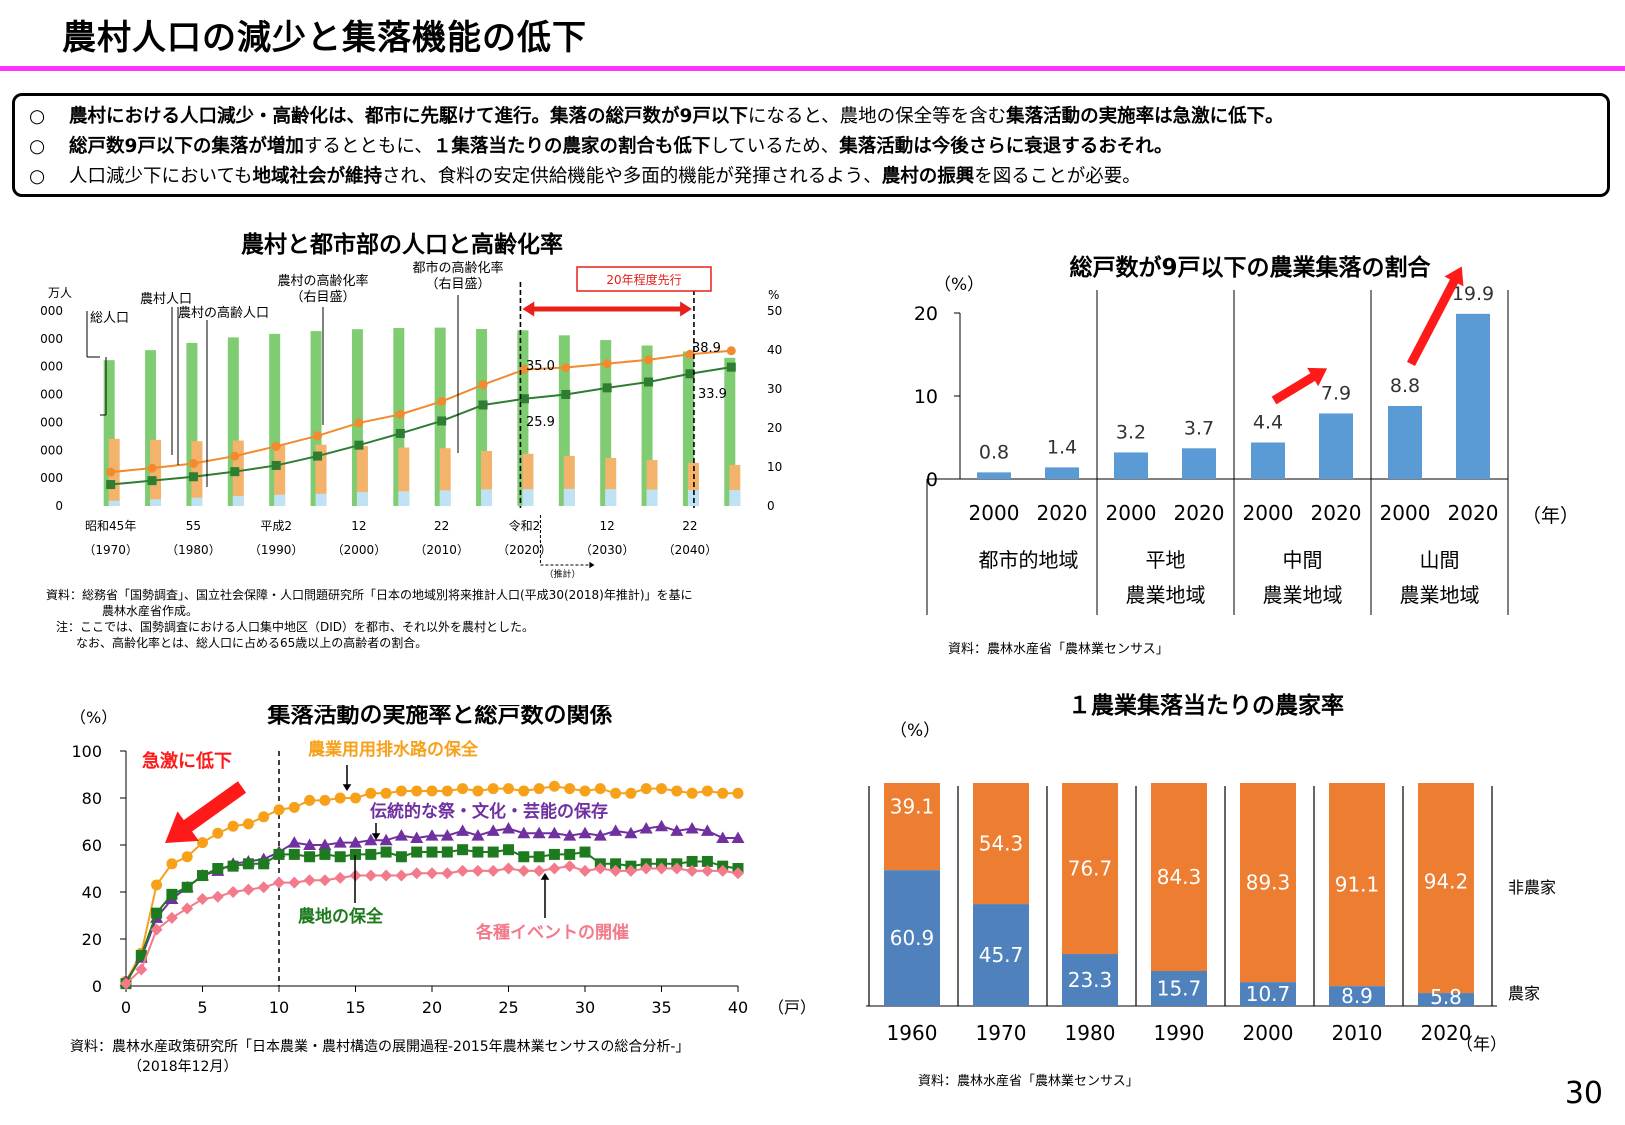 The width and height of the screenshot is (1625, 1125). Describe the element at coordinates (182, 1067) in the screenshot. I see `source-line: （2018年12月）` at that location.